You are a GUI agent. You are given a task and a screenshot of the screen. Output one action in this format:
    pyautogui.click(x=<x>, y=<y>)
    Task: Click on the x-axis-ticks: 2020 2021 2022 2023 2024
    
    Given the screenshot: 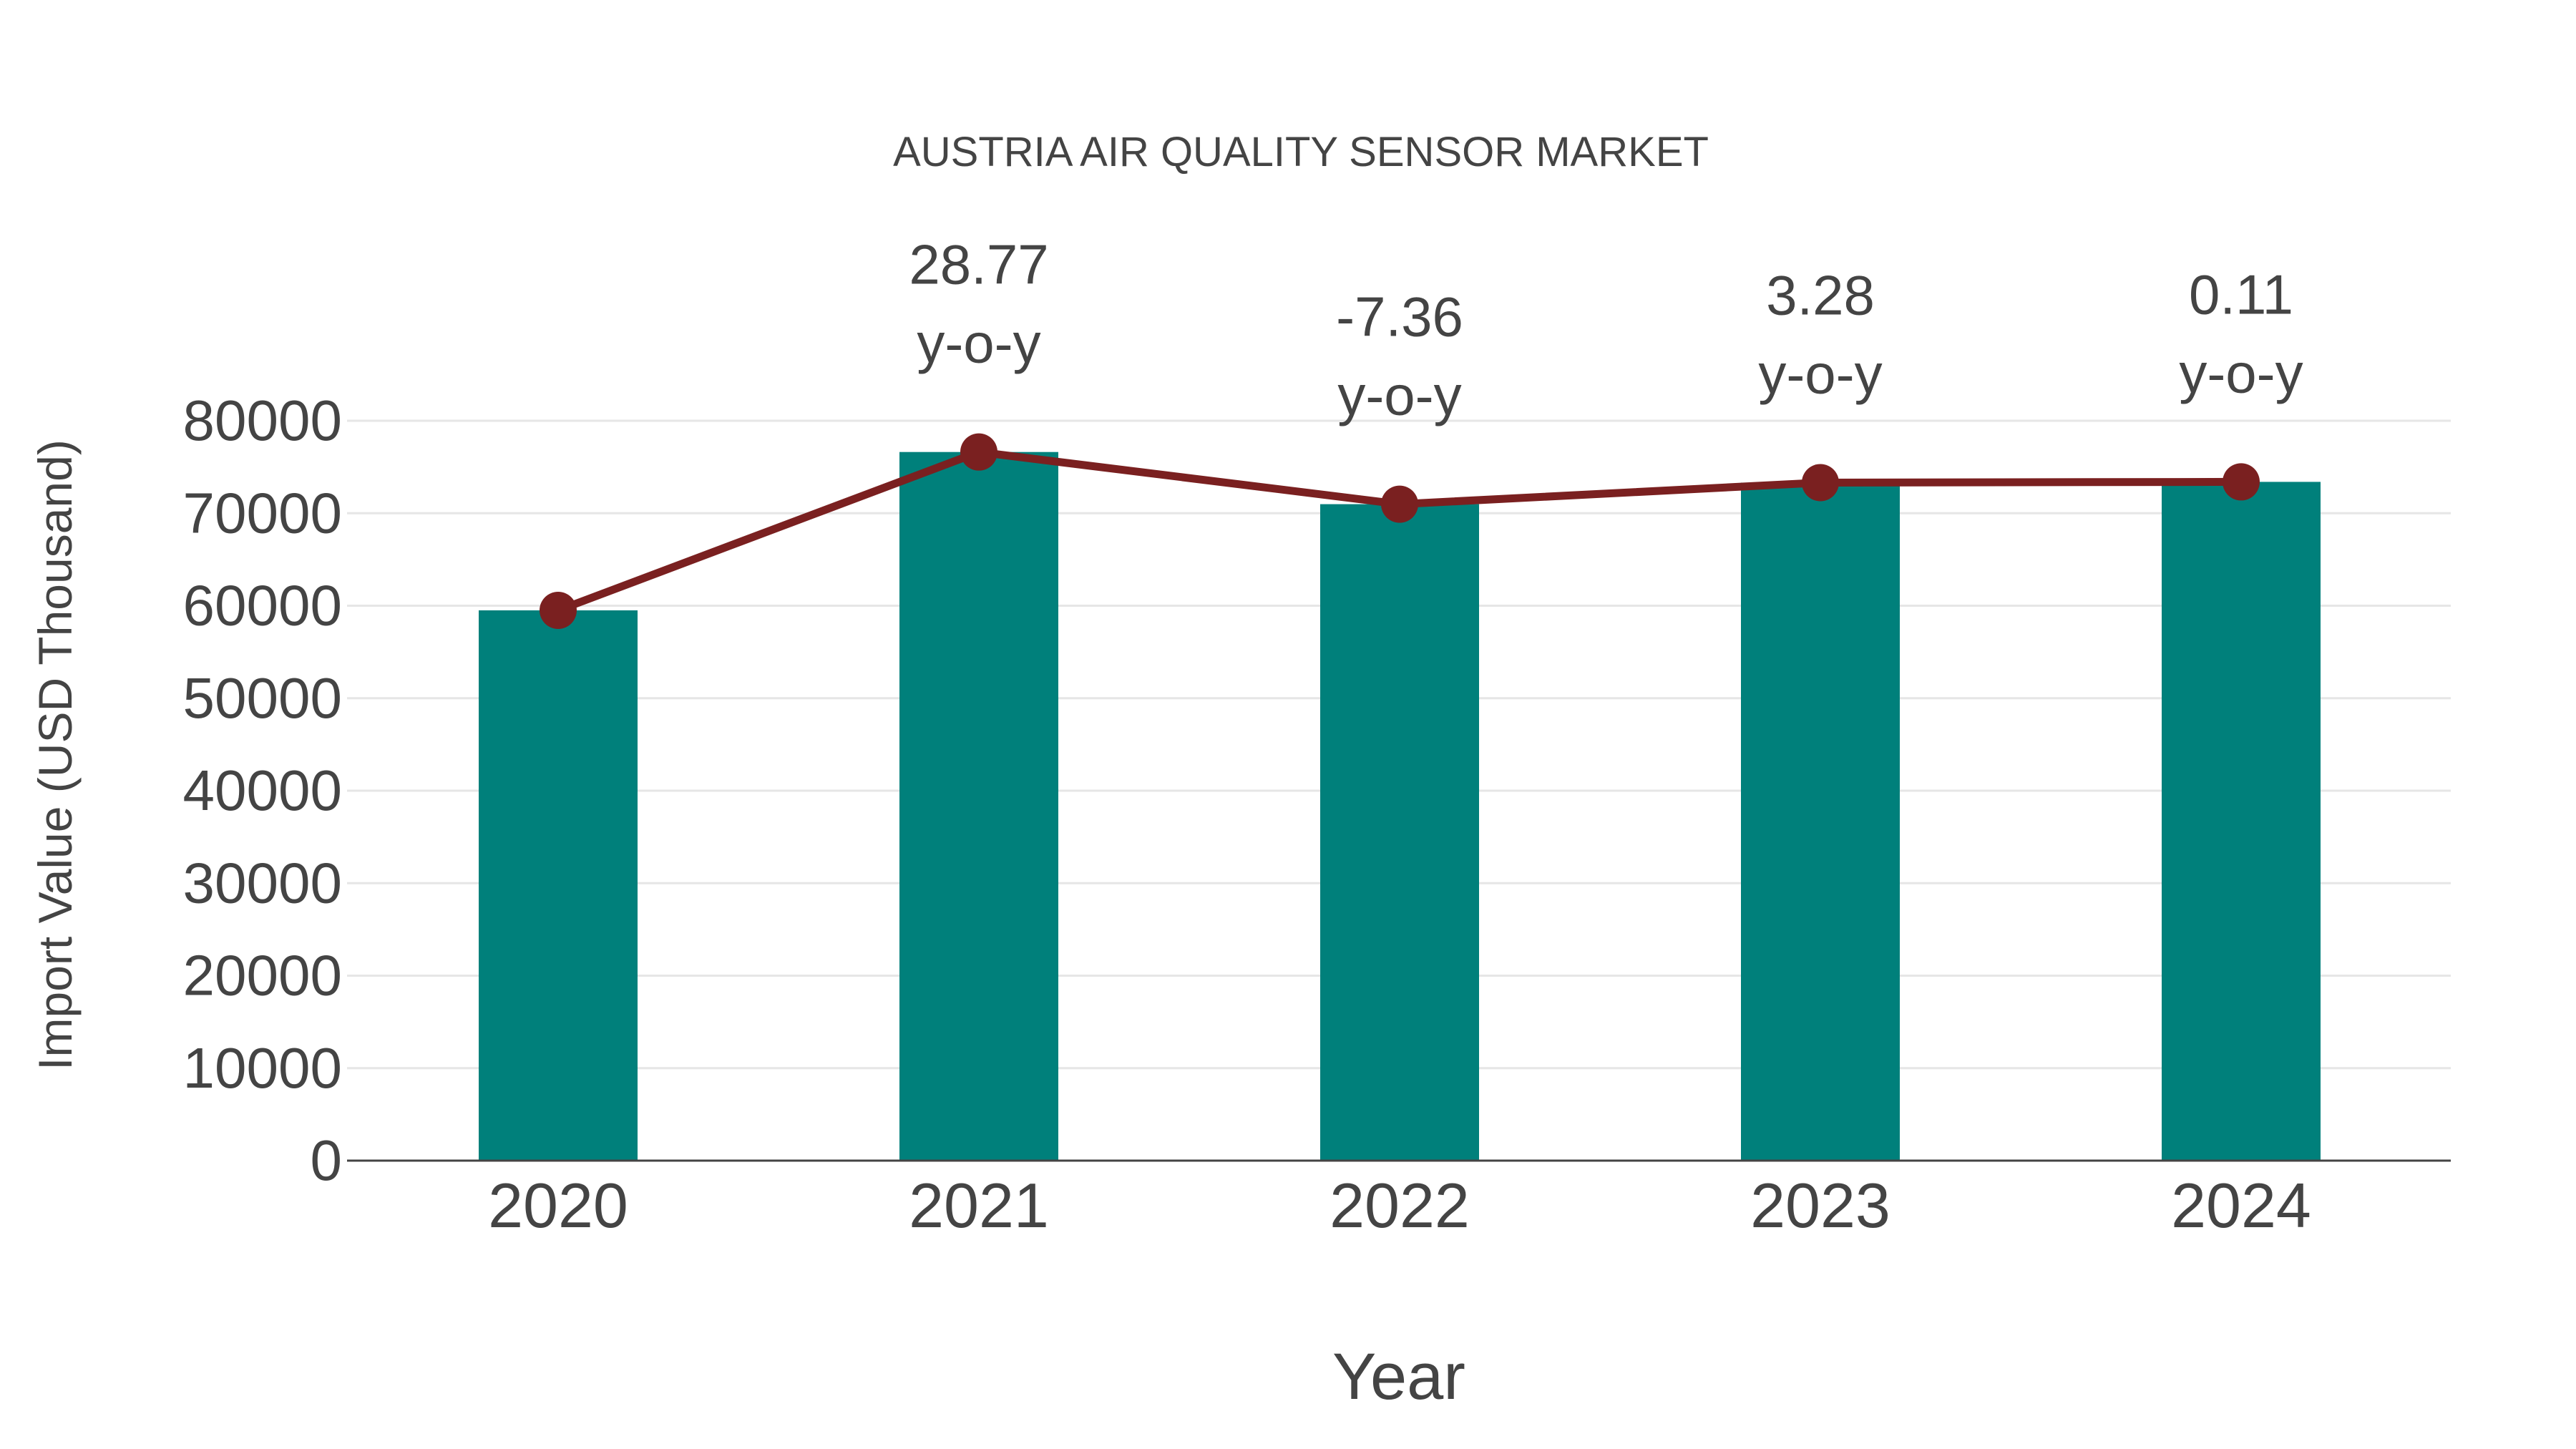 What is the action you would take?
    pyautogui.click(x=1399, y=1205)
    